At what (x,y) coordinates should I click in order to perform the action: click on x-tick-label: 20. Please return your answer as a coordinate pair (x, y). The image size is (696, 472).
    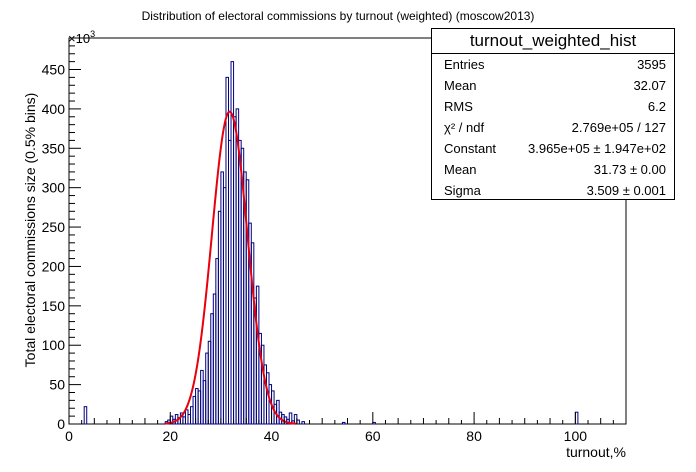
    Looking at the image, I should click on (170, 436).